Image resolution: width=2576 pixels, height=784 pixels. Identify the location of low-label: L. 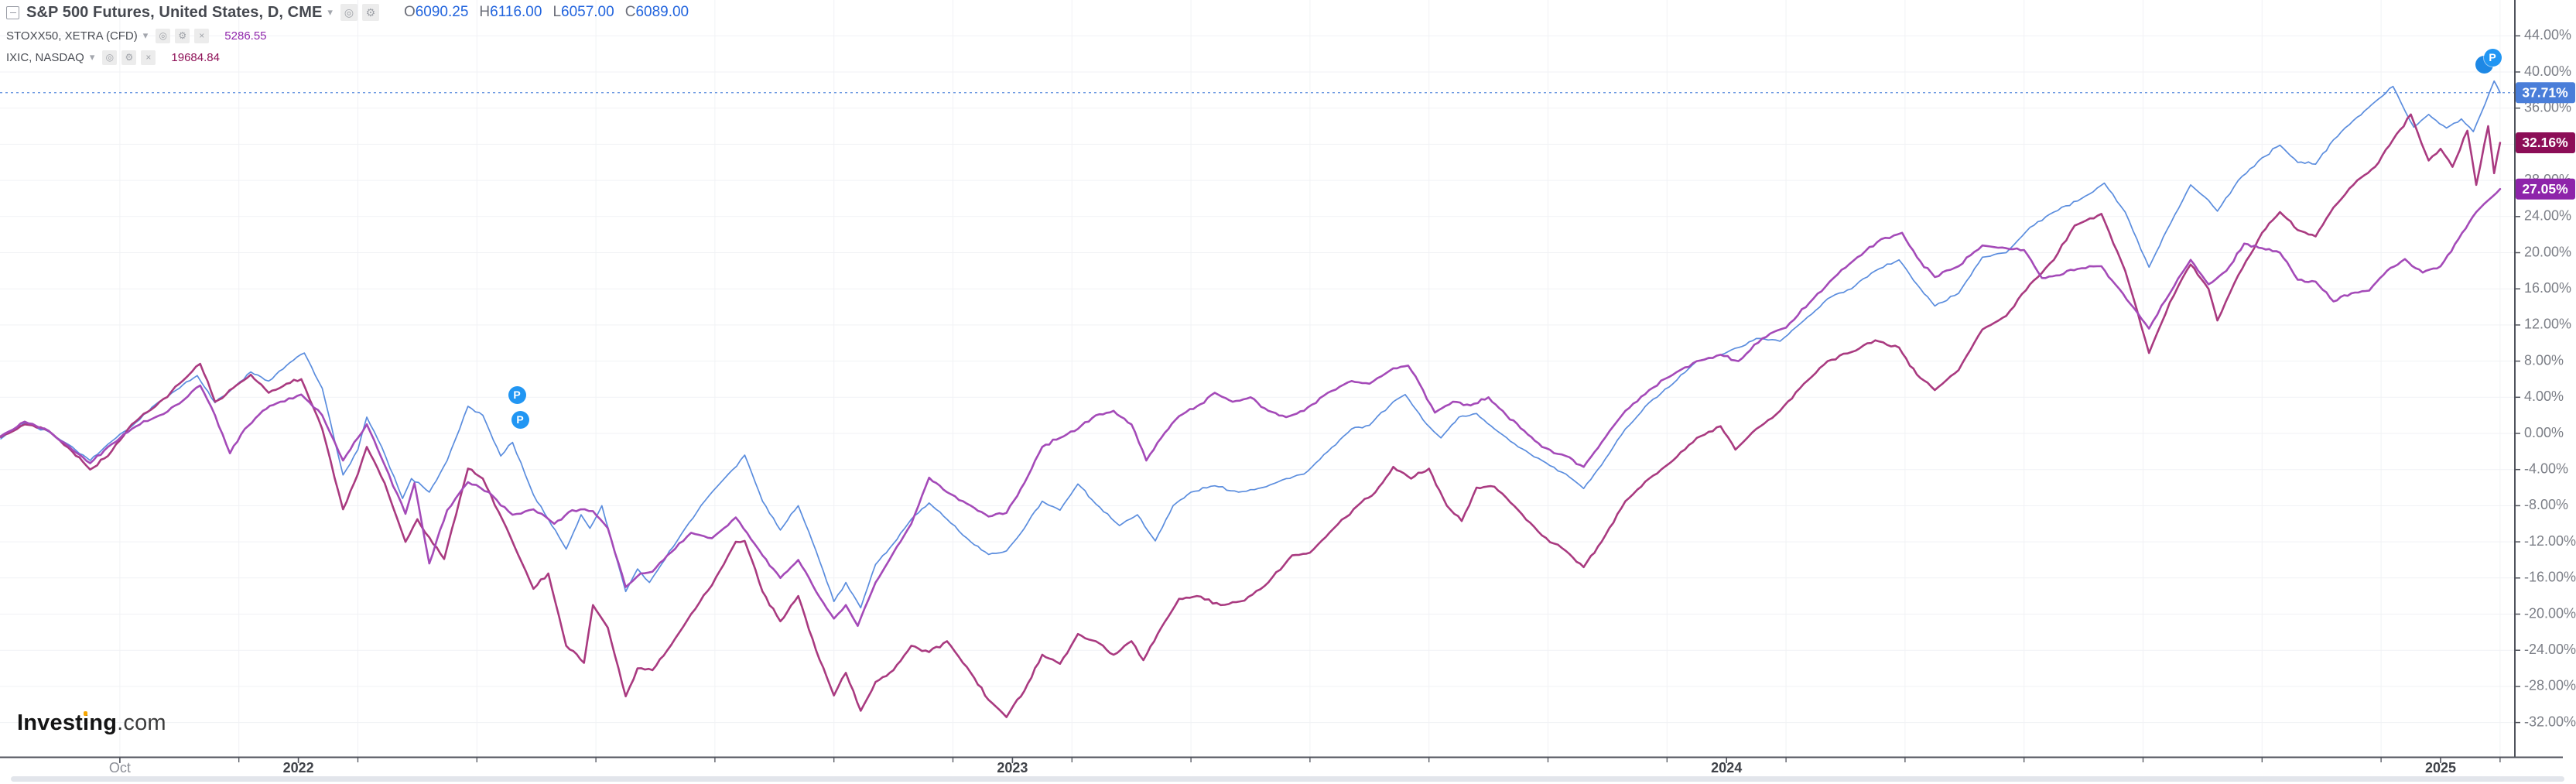
(557, 12).